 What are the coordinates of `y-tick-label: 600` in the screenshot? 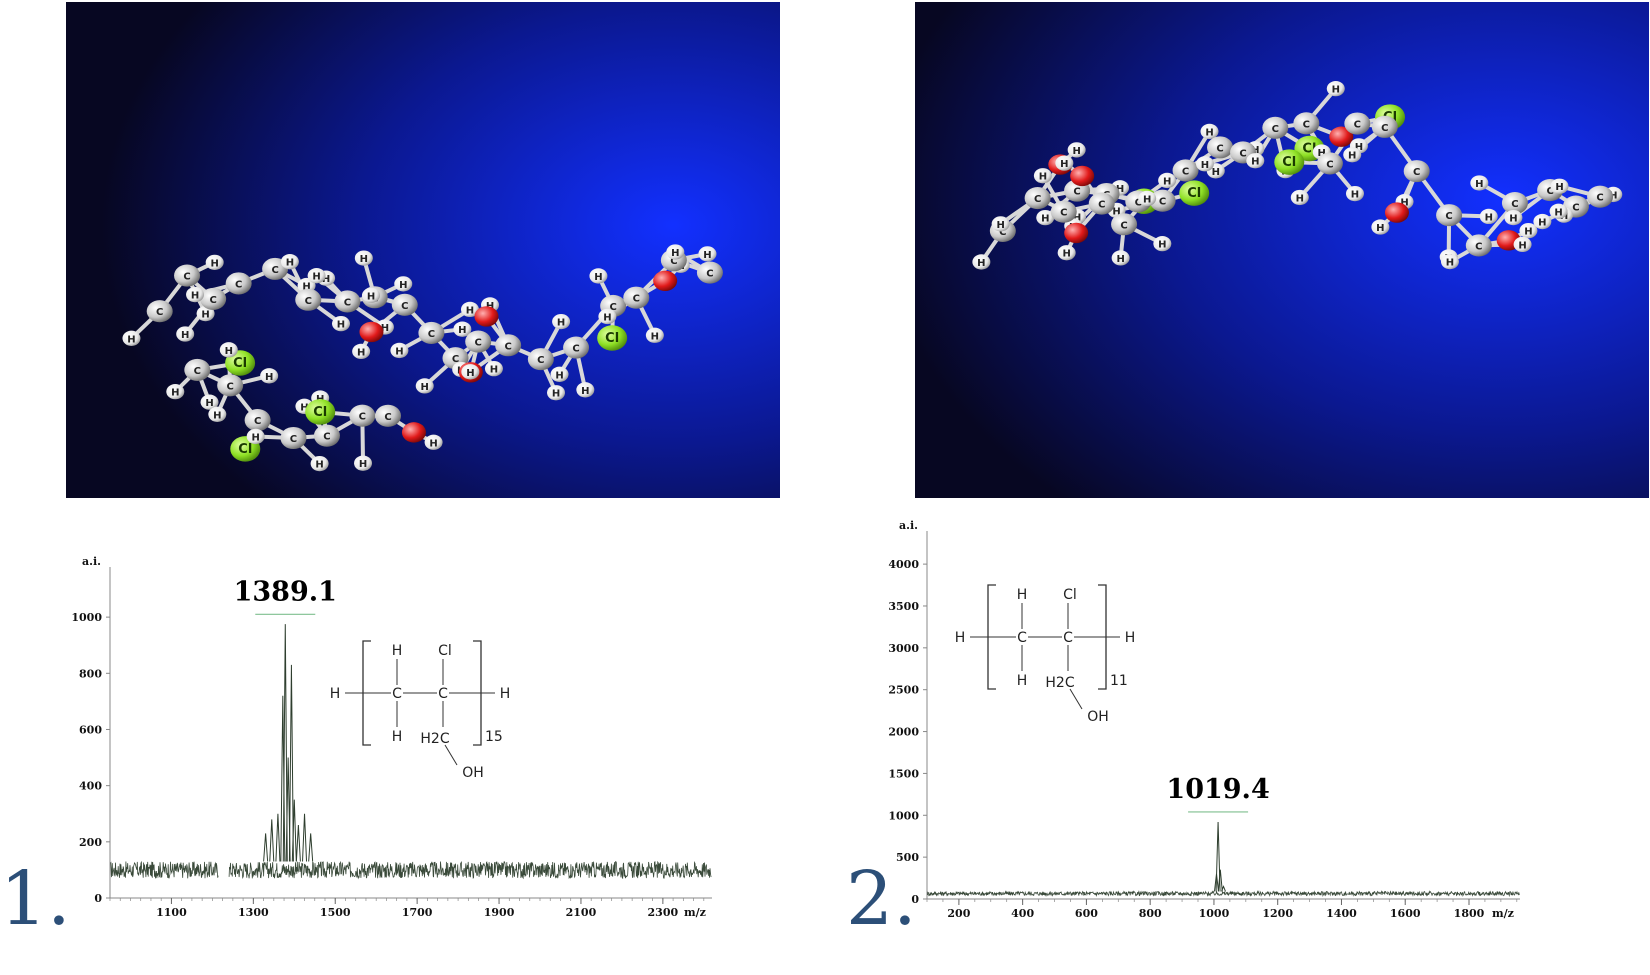 It's located at (90, 729).